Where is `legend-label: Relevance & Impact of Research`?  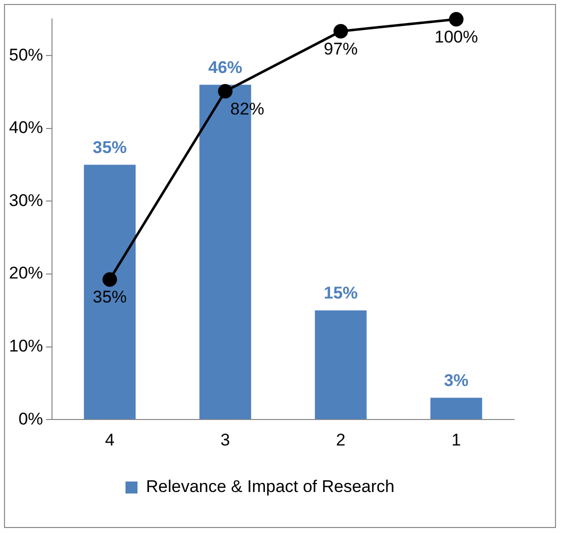 legend-label: Relevance & Impact of Research is located at coordinates (270, 486).